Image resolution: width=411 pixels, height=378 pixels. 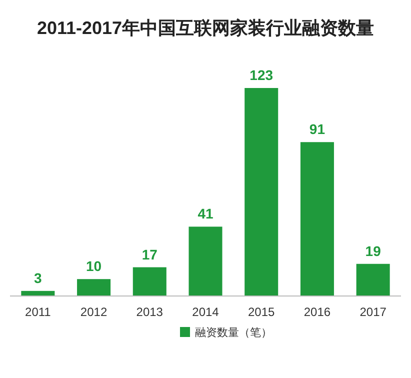 What do you see at coordinates (262, 75) in the screenshot?
I see `data-label: 123` at bounding box center [262, 75].